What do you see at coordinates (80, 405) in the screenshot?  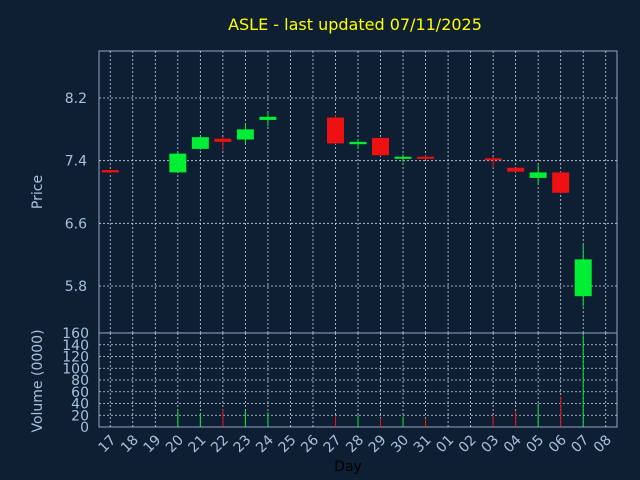 I see `volume-tick-label: 40` at bounding box center [80, 405].